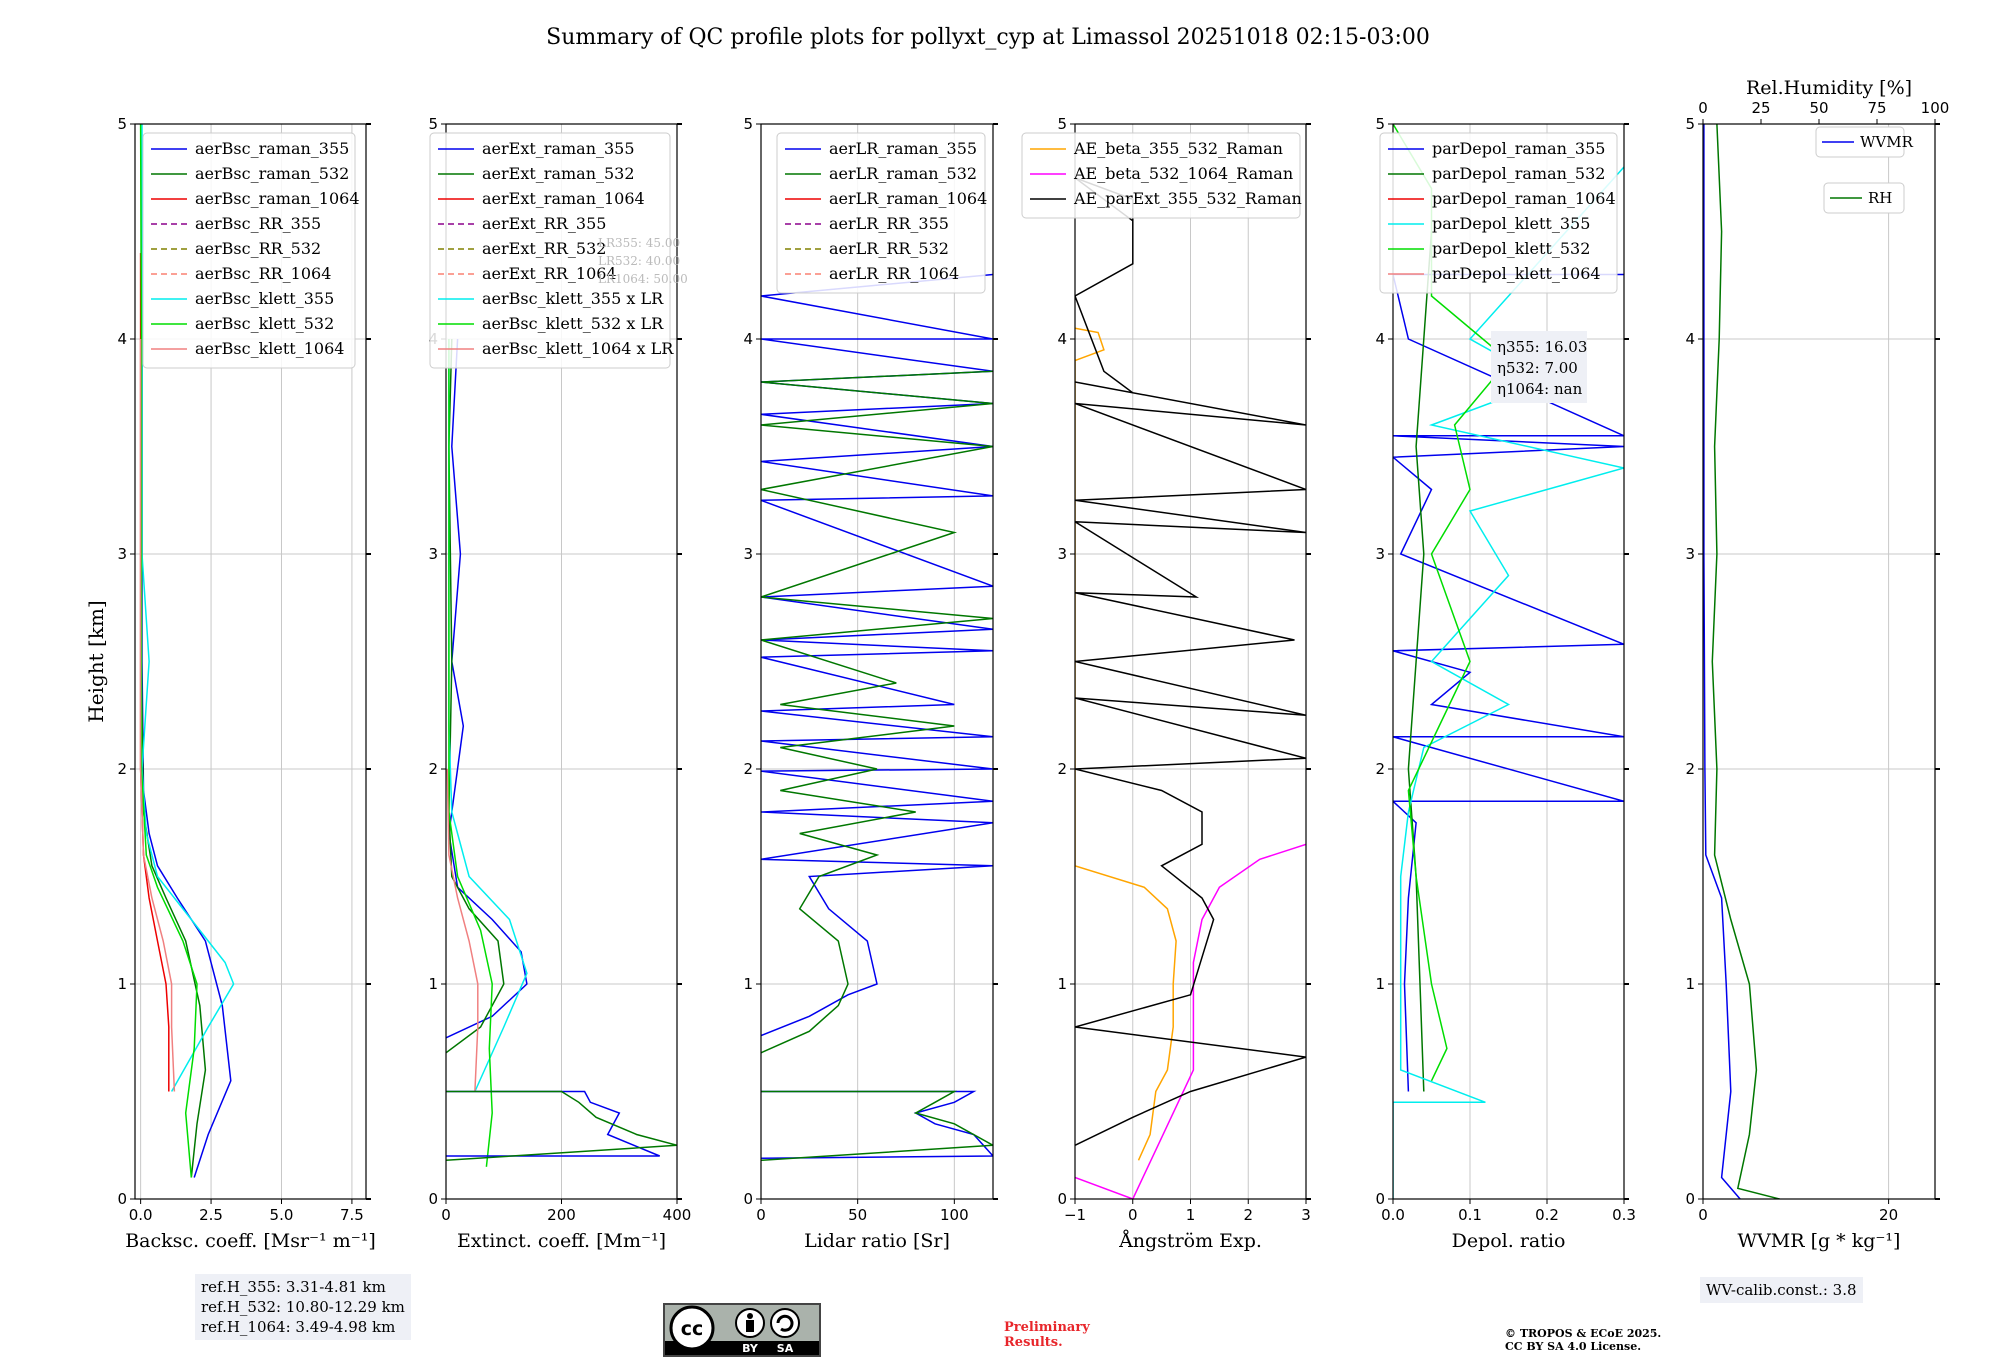 The image size is (2000, 1360). I want to click on x-axis-label: Lidar ratio [Sr], so click(877, 1241).